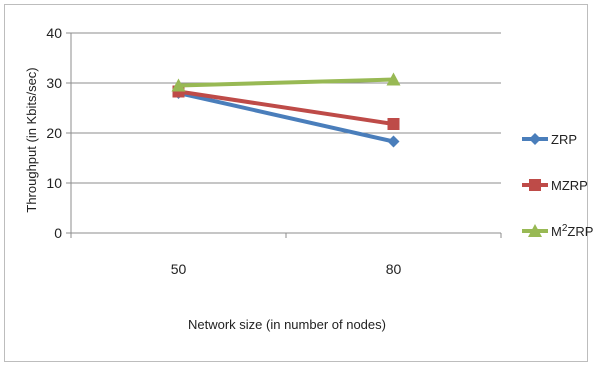 The image size is (593, 367). I want to click on y-axis-title: Throughput (in Kbits/sec), so click(31, 139).